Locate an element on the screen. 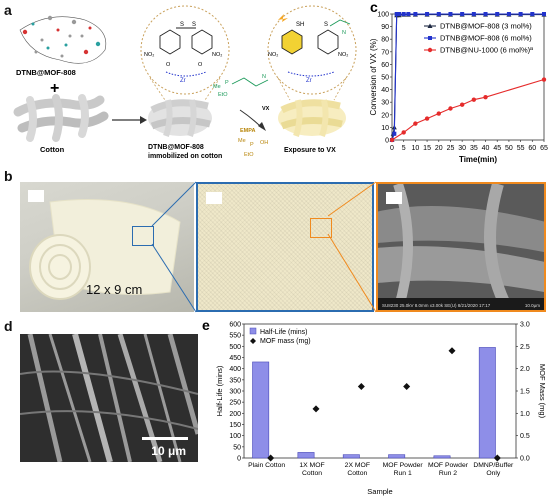 This screenshot has height=496, width=550. empa-molecule: Me P OH EtO is located at coordinates (253, 148).